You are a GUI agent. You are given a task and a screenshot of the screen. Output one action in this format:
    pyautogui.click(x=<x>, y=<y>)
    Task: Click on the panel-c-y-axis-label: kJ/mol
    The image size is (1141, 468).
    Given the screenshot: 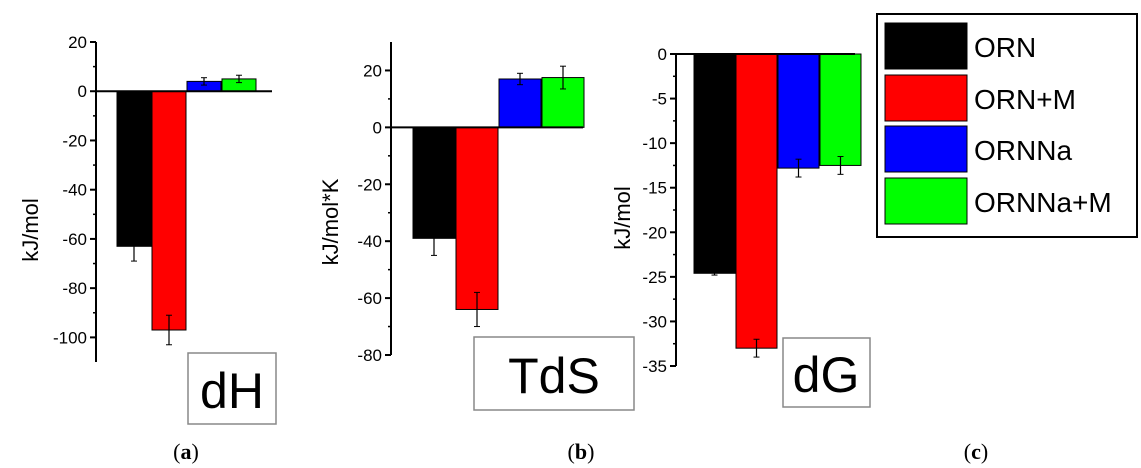 What is the action you would take?
    pyautogui.click(x=622, y=218)
    